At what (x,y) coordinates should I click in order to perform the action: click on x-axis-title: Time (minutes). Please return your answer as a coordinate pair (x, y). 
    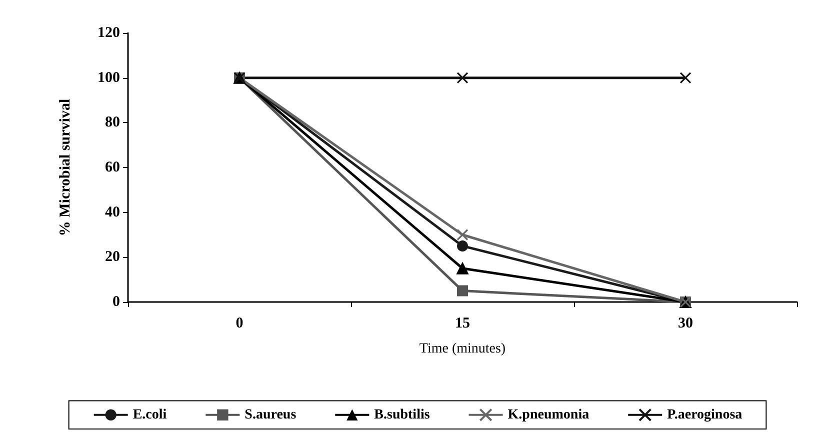
    Looking at the image, I should click on (462, 349).